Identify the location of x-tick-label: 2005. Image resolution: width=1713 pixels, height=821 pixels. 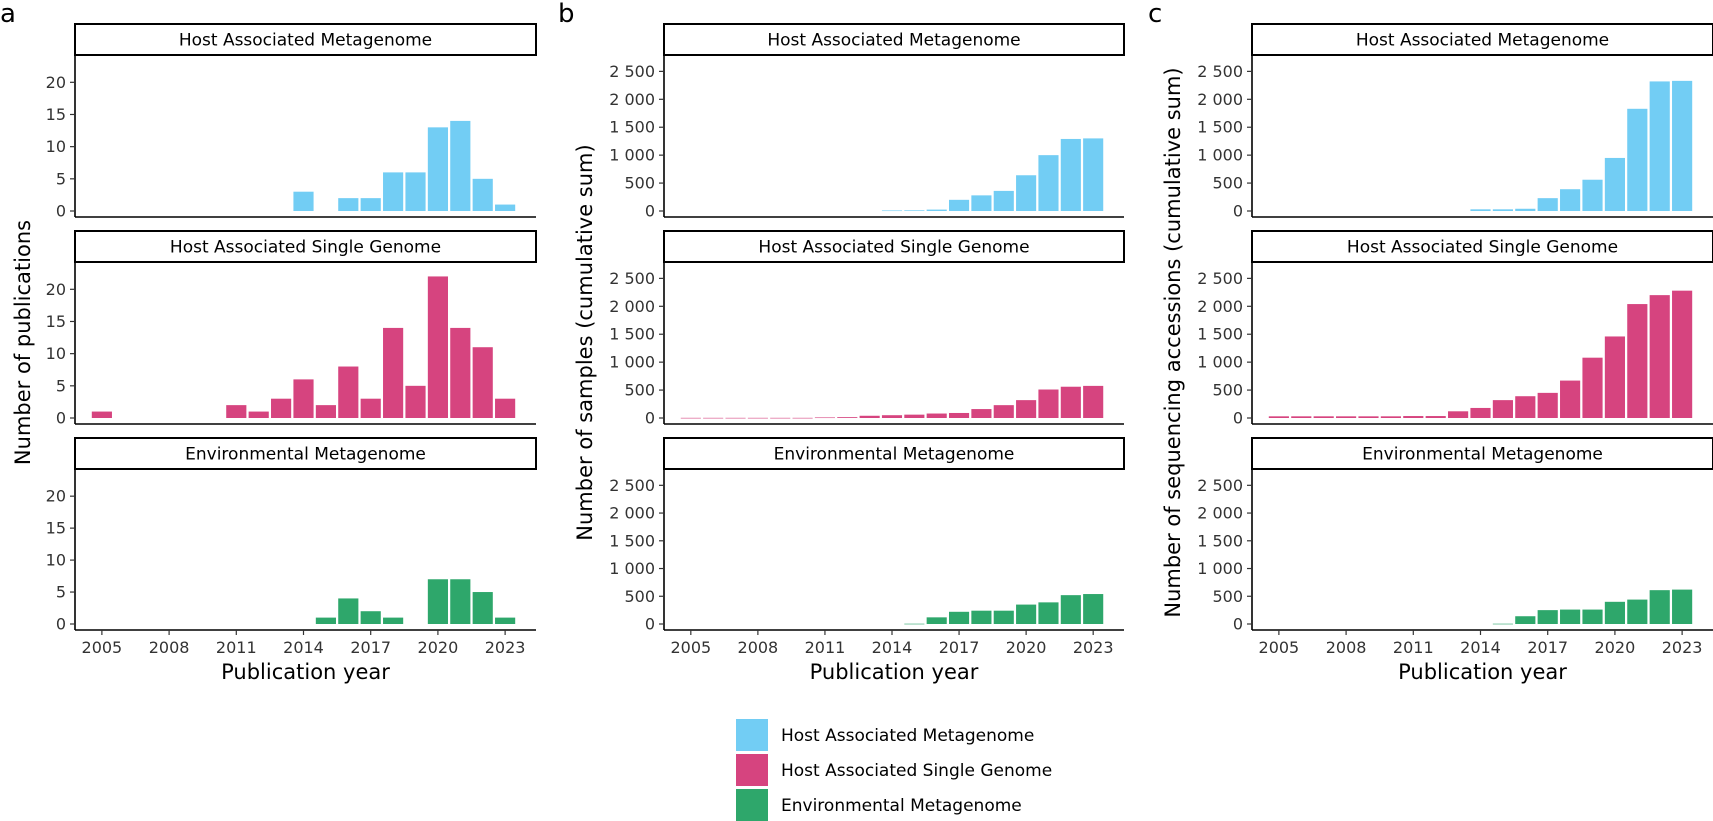
(690, 647).